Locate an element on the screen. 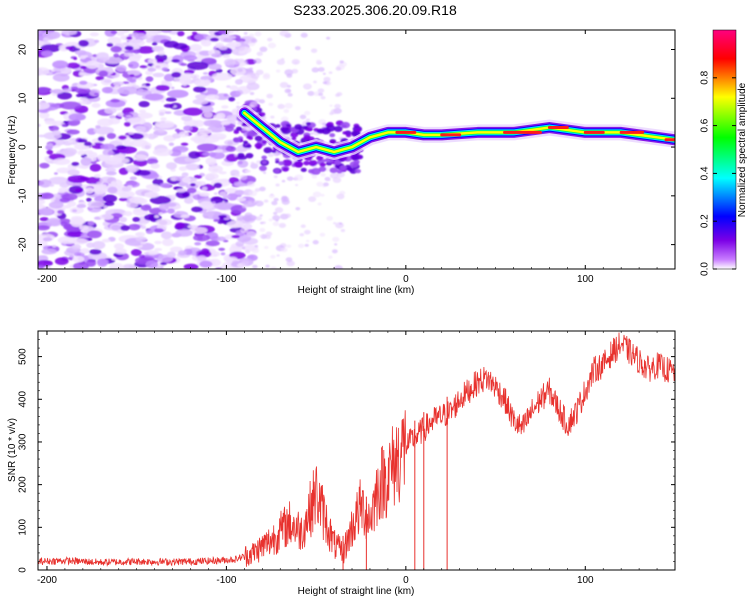 The height and width of the screenshot is (600, 750). snr-x-tick-label: -200 is located at coordinates (47, 580).